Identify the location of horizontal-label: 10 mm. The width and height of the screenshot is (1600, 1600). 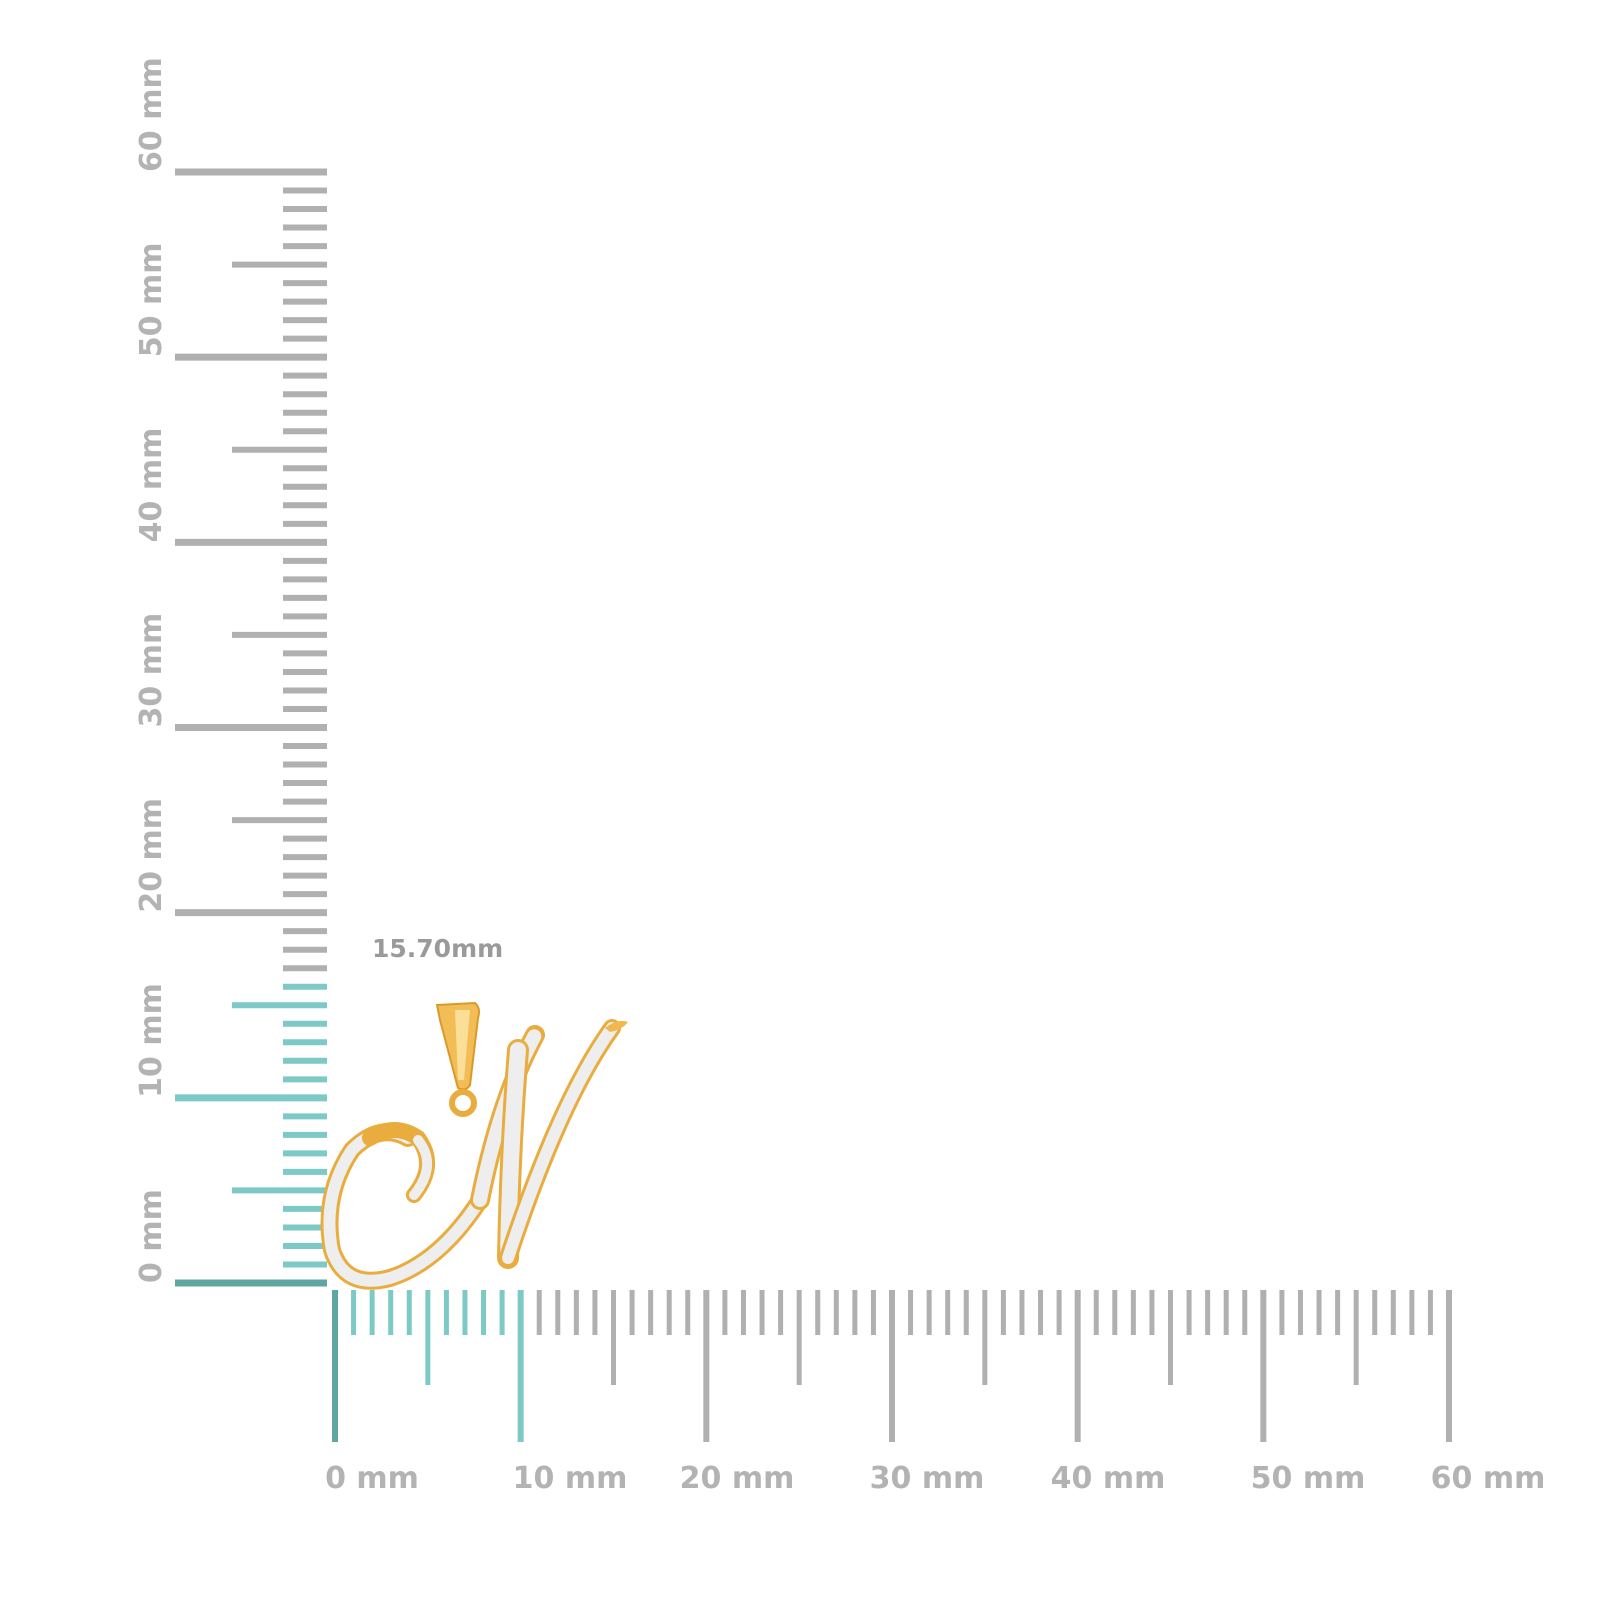
(570, 1478).